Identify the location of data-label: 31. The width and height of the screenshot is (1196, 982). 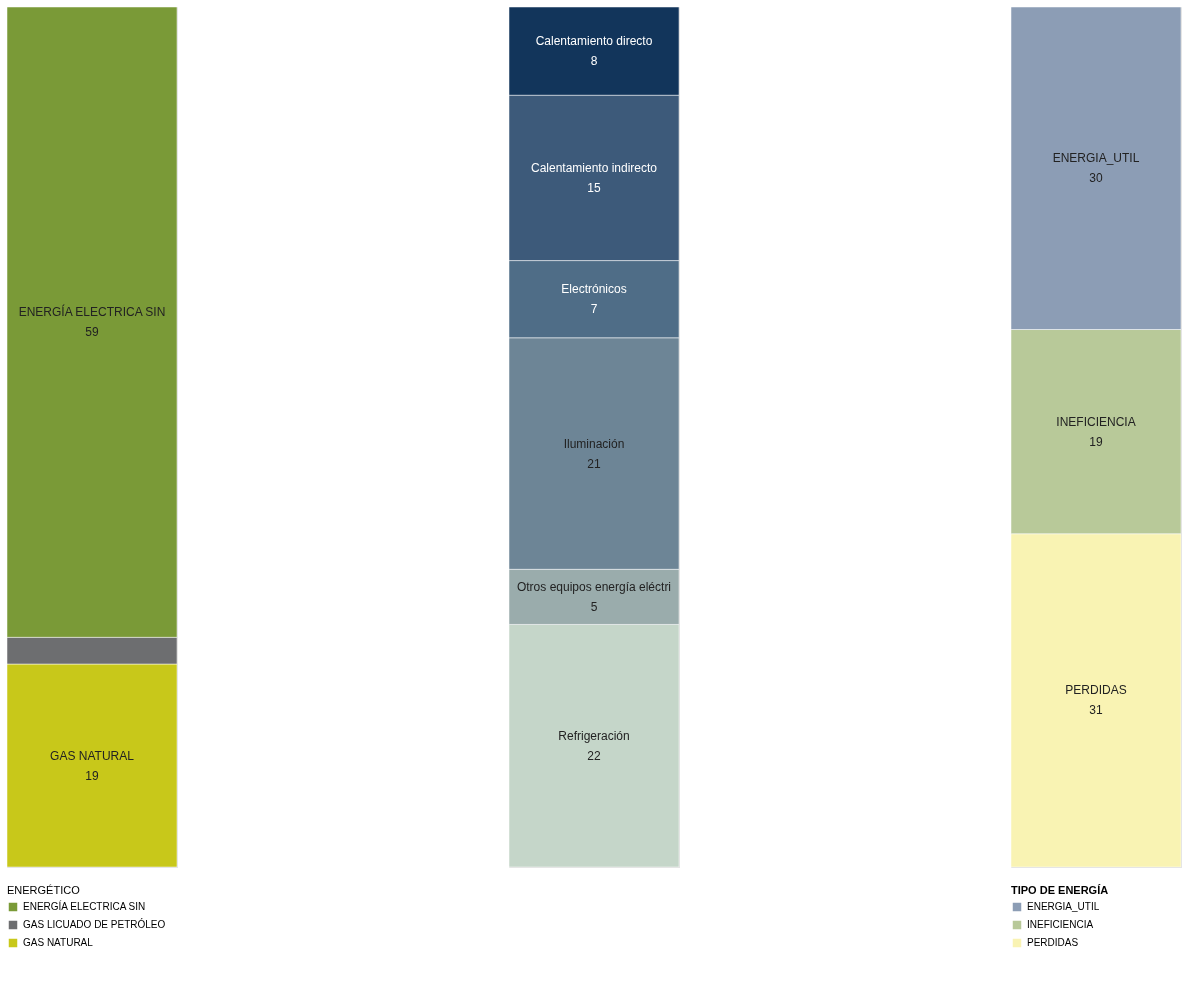
(1096, 710).